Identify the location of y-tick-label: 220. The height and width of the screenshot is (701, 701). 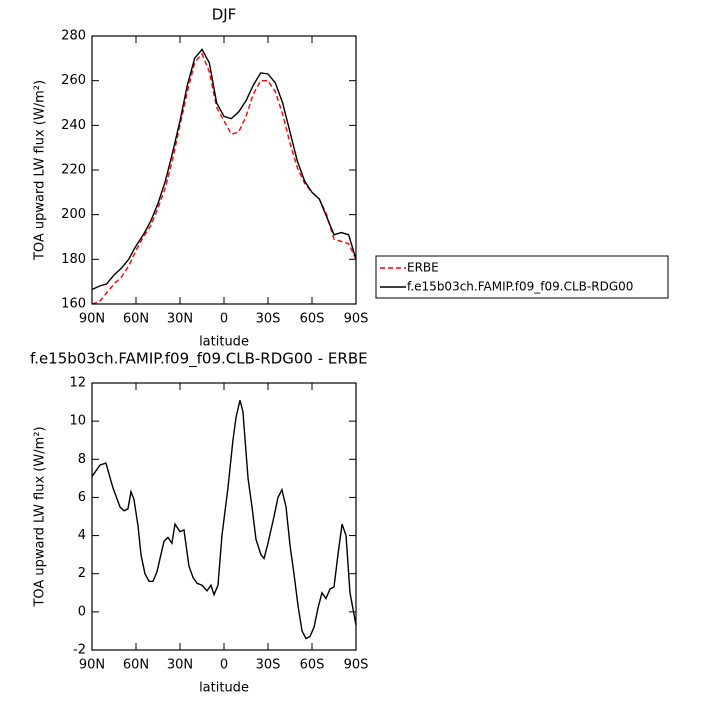
(73, 170).